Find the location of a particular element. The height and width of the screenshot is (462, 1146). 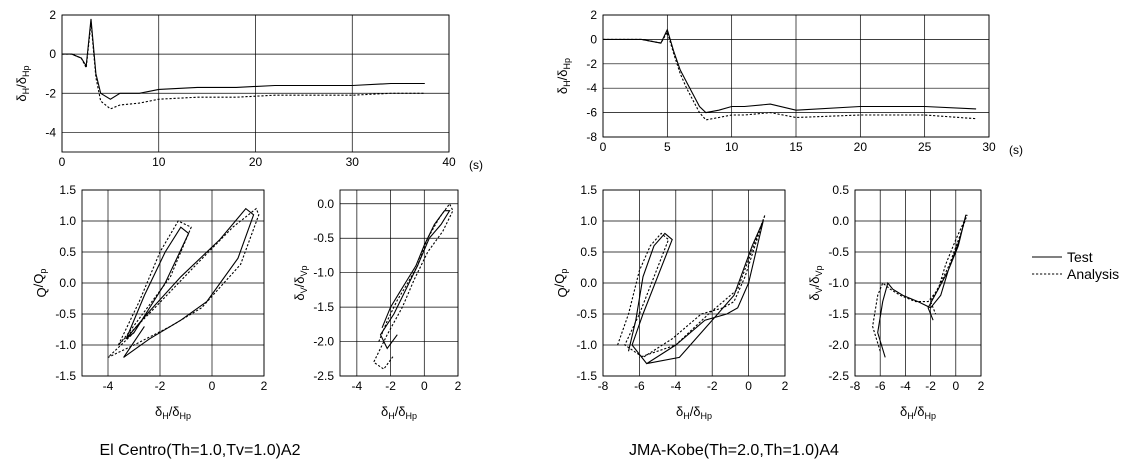

x-tick-label: 40 is located at coordinates (449, 162).